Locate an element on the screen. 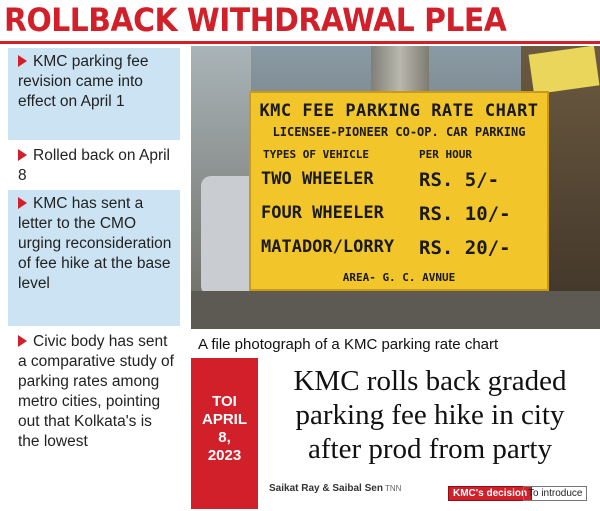 The width and height of the screenshot is (600, 511). dateline-box: TOI APRIL 8, 2023 is located at coordinates (224, 433).